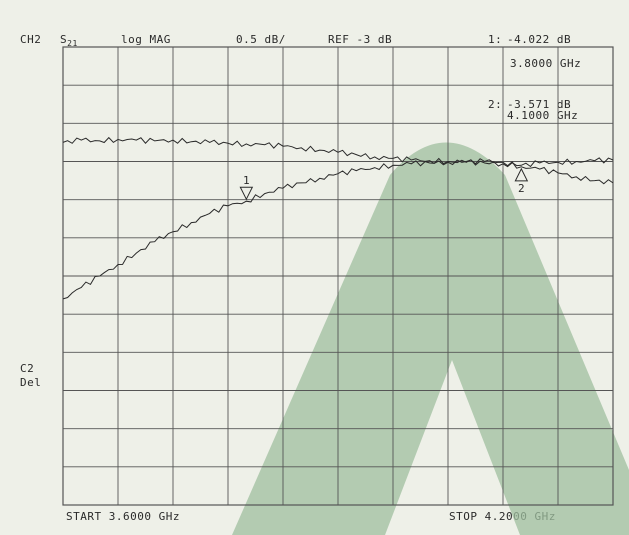 This screenshot has height=535, width=629. Describe the element at coordinates (123, 516) in the screenshot. I see `start-frequency-label: START 3.6000 GHz` at that location.